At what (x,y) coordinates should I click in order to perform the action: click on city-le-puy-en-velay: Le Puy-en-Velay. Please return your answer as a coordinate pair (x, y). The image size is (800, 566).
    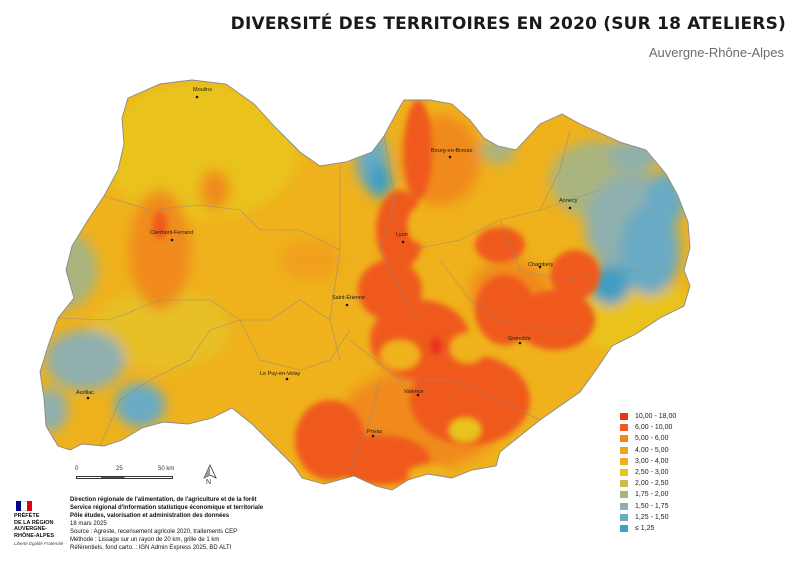
    Looking at the image, I should click on (280, 376).